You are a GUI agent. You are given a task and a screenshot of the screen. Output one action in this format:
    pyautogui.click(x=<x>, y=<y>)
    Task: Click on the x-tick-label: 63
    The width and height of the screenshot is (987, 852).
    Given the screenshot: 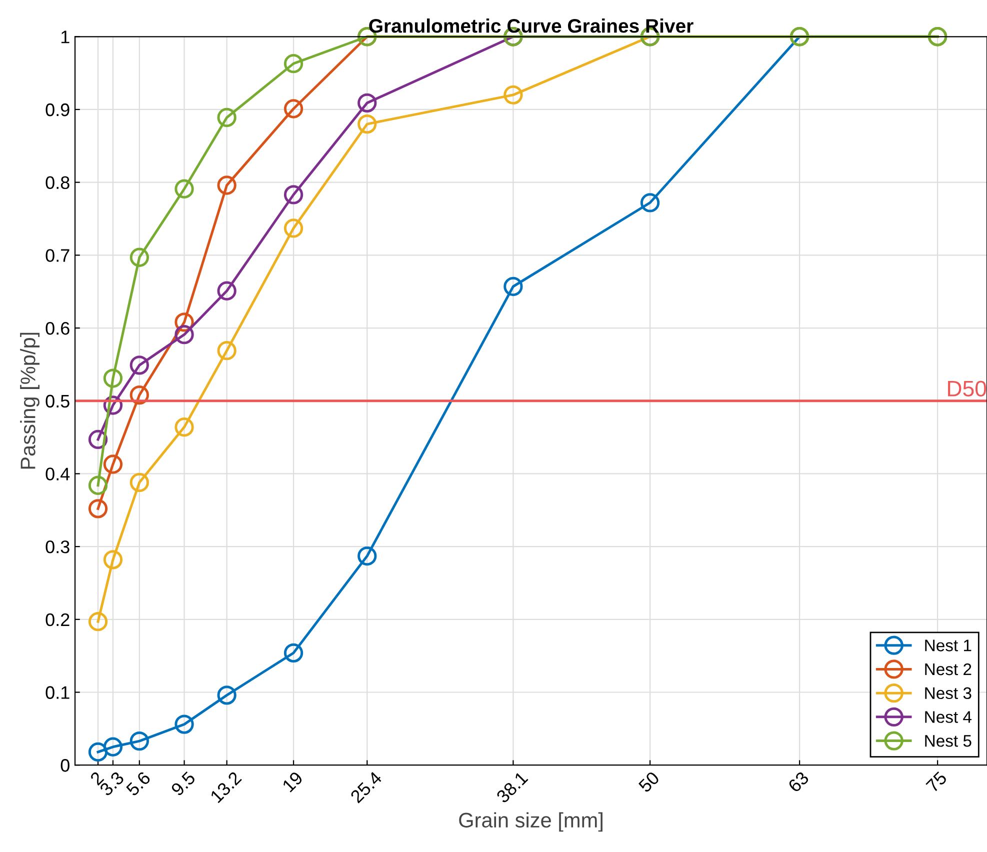 What is the action you would take?
    pyautogui.click(x=798, y=781)
    